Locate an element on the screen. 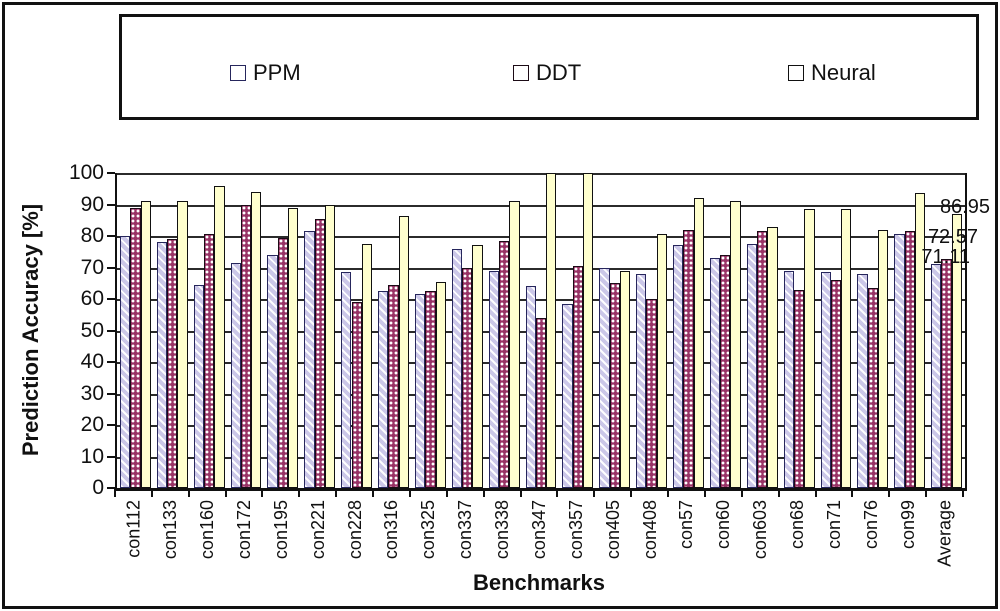 This screenshot has height=611, width=1000. x-axis-title: Benchmarks is located at coordinates (539, 582).